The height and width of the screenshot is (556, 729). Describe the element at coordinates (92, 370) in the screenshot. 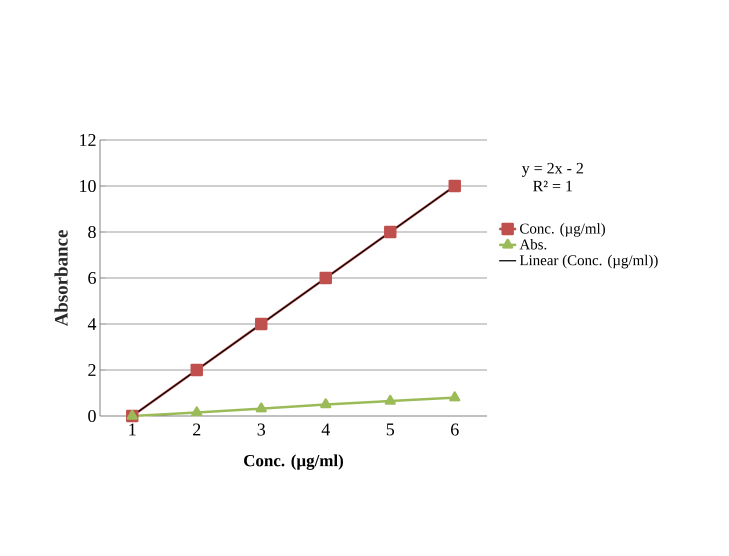

I see `y-tick-label: 2` at that location.